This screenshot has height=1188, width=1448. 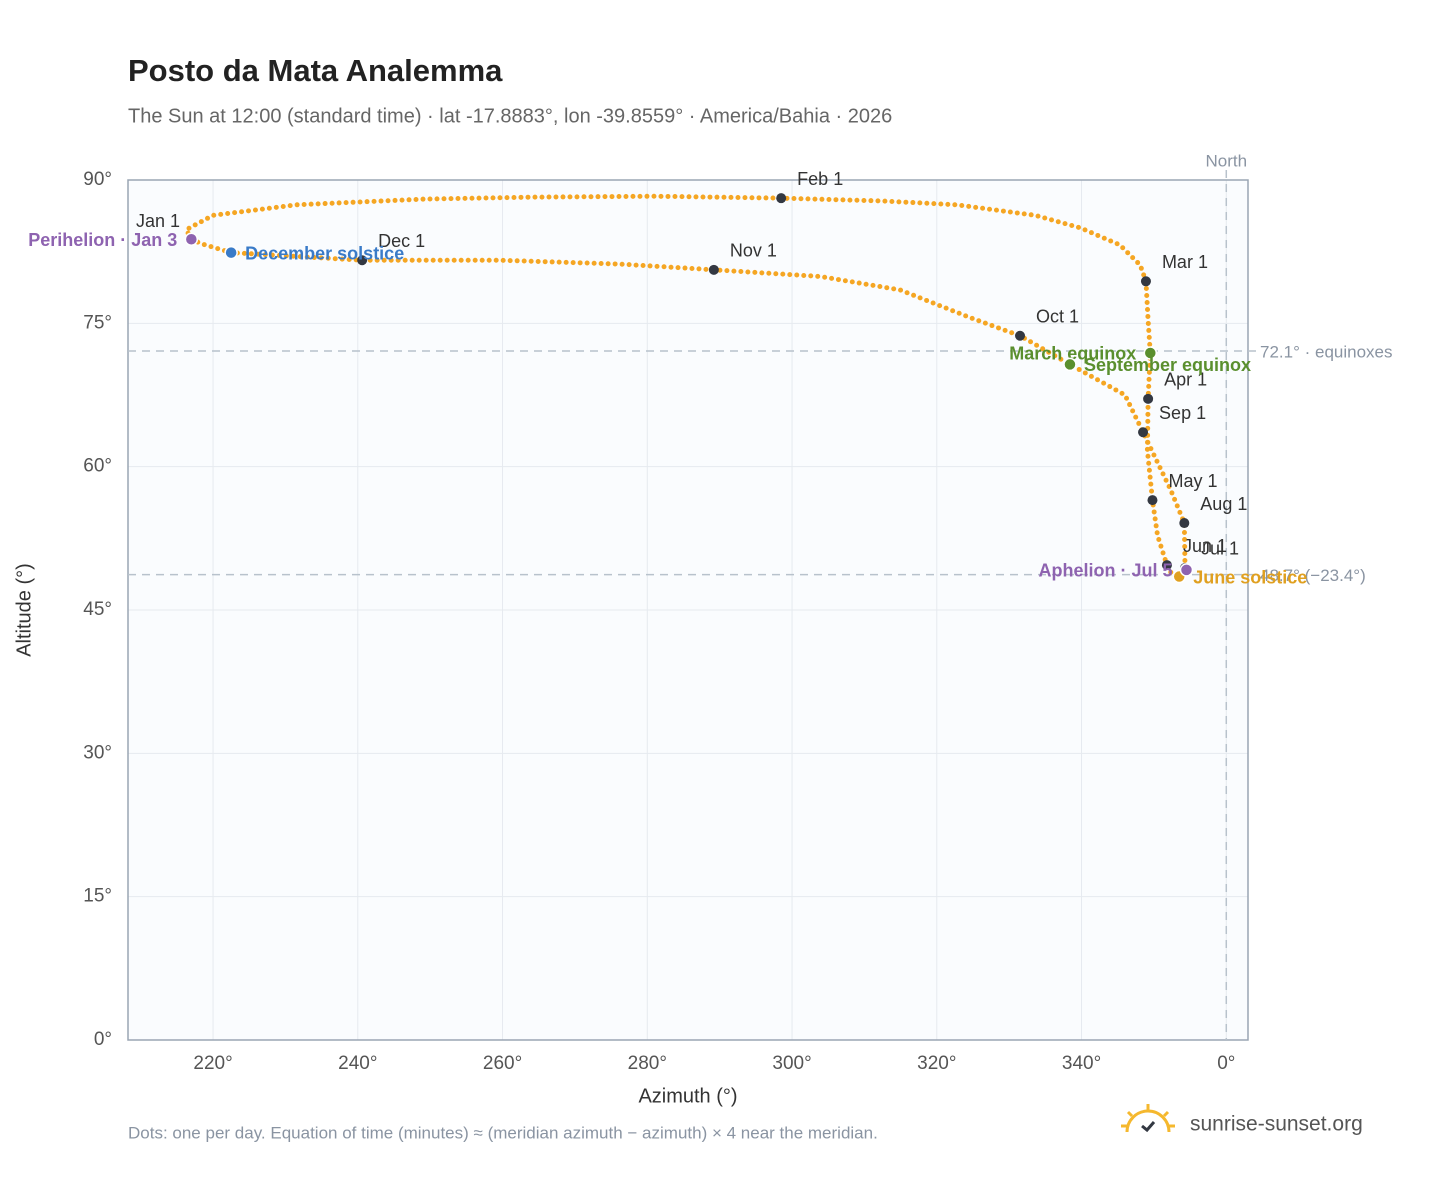 What do you see at coordinates (103, 1039) in the screenshot?
I see `y-tick-label: 0°` at bounding box center [103, 1039].